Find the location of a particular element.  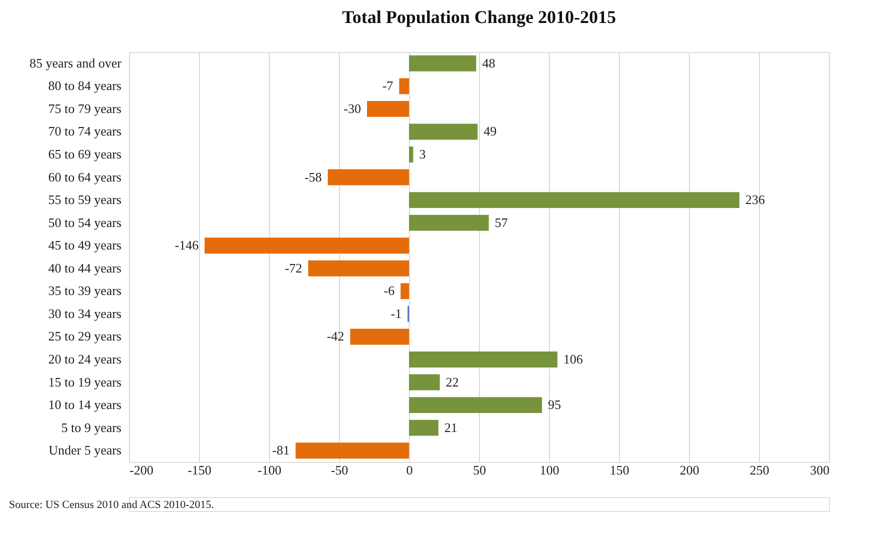

y-tick-label: 60 to 64 years is located at coordinates (85, 176).